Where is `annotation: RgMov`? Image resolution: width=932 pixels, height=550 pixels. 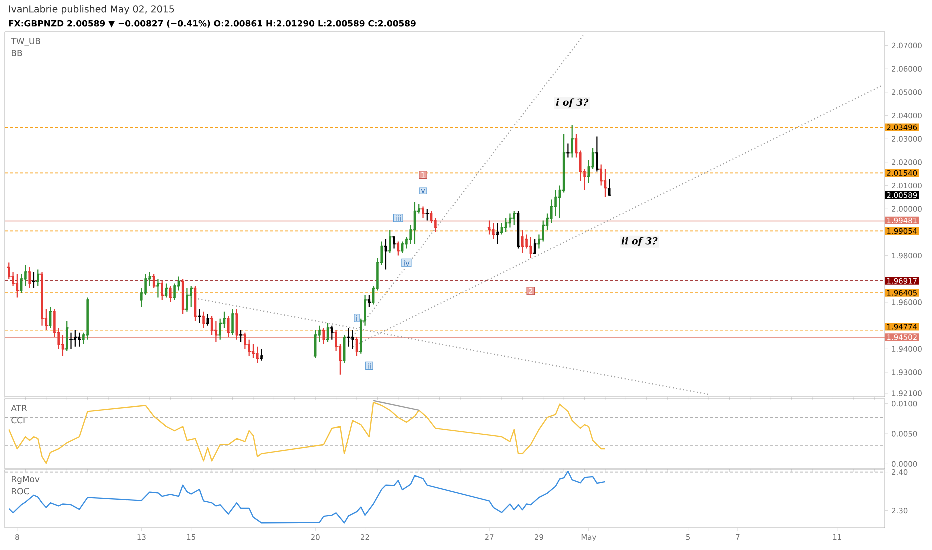
annotation: RgMov is located at coordinates (26, 480).